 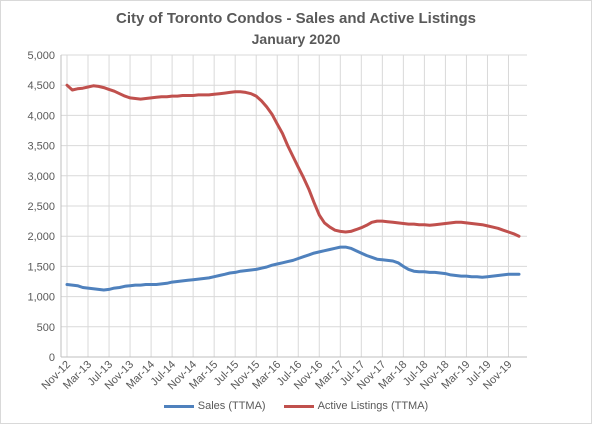 What do you see at coordinates (41, 147) in the screenshot?
I see `y-tick-label: 3,500` at bounding box center [41, 147].